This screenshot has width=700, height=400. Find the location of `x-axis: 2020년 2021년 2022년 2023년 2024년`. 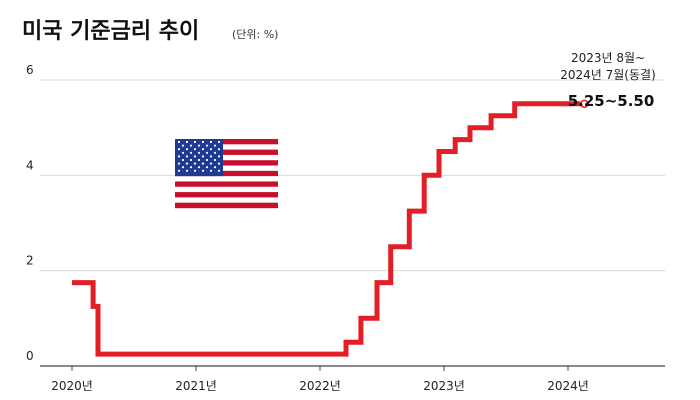

x-axis: 2020년 2021년 2022년 2023년 2024년 is located at coordinates (352, 379).